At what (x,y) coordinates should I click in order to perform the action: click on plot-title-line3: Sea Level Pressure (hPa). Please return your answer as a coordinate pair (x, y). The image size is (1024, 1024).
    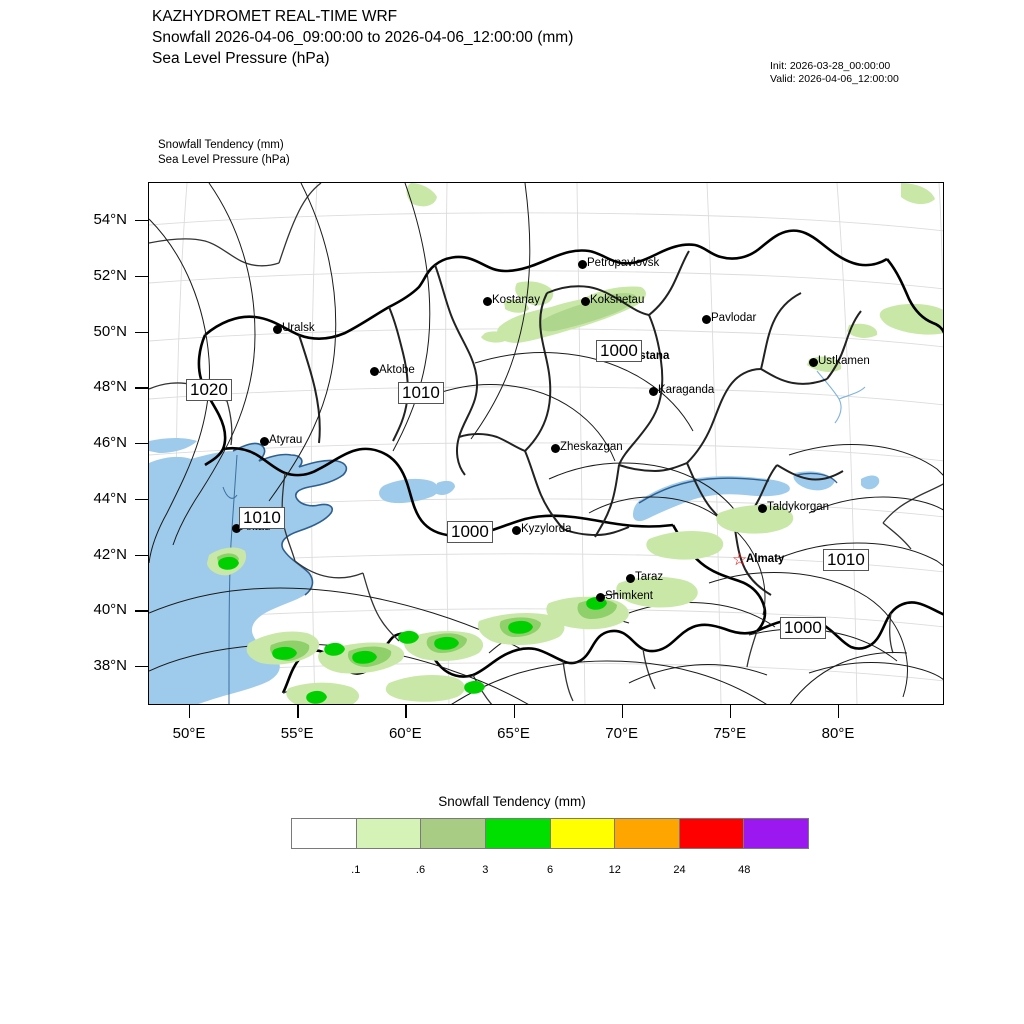
    Looking at the image, I should click on (241, 58).